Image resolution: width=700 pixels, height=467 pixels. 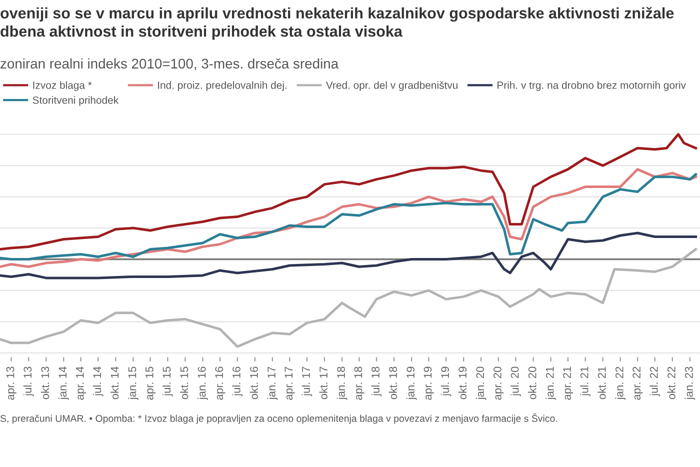 I want to click on x-tick-label: okt. 14, so click(x=114, y=383).